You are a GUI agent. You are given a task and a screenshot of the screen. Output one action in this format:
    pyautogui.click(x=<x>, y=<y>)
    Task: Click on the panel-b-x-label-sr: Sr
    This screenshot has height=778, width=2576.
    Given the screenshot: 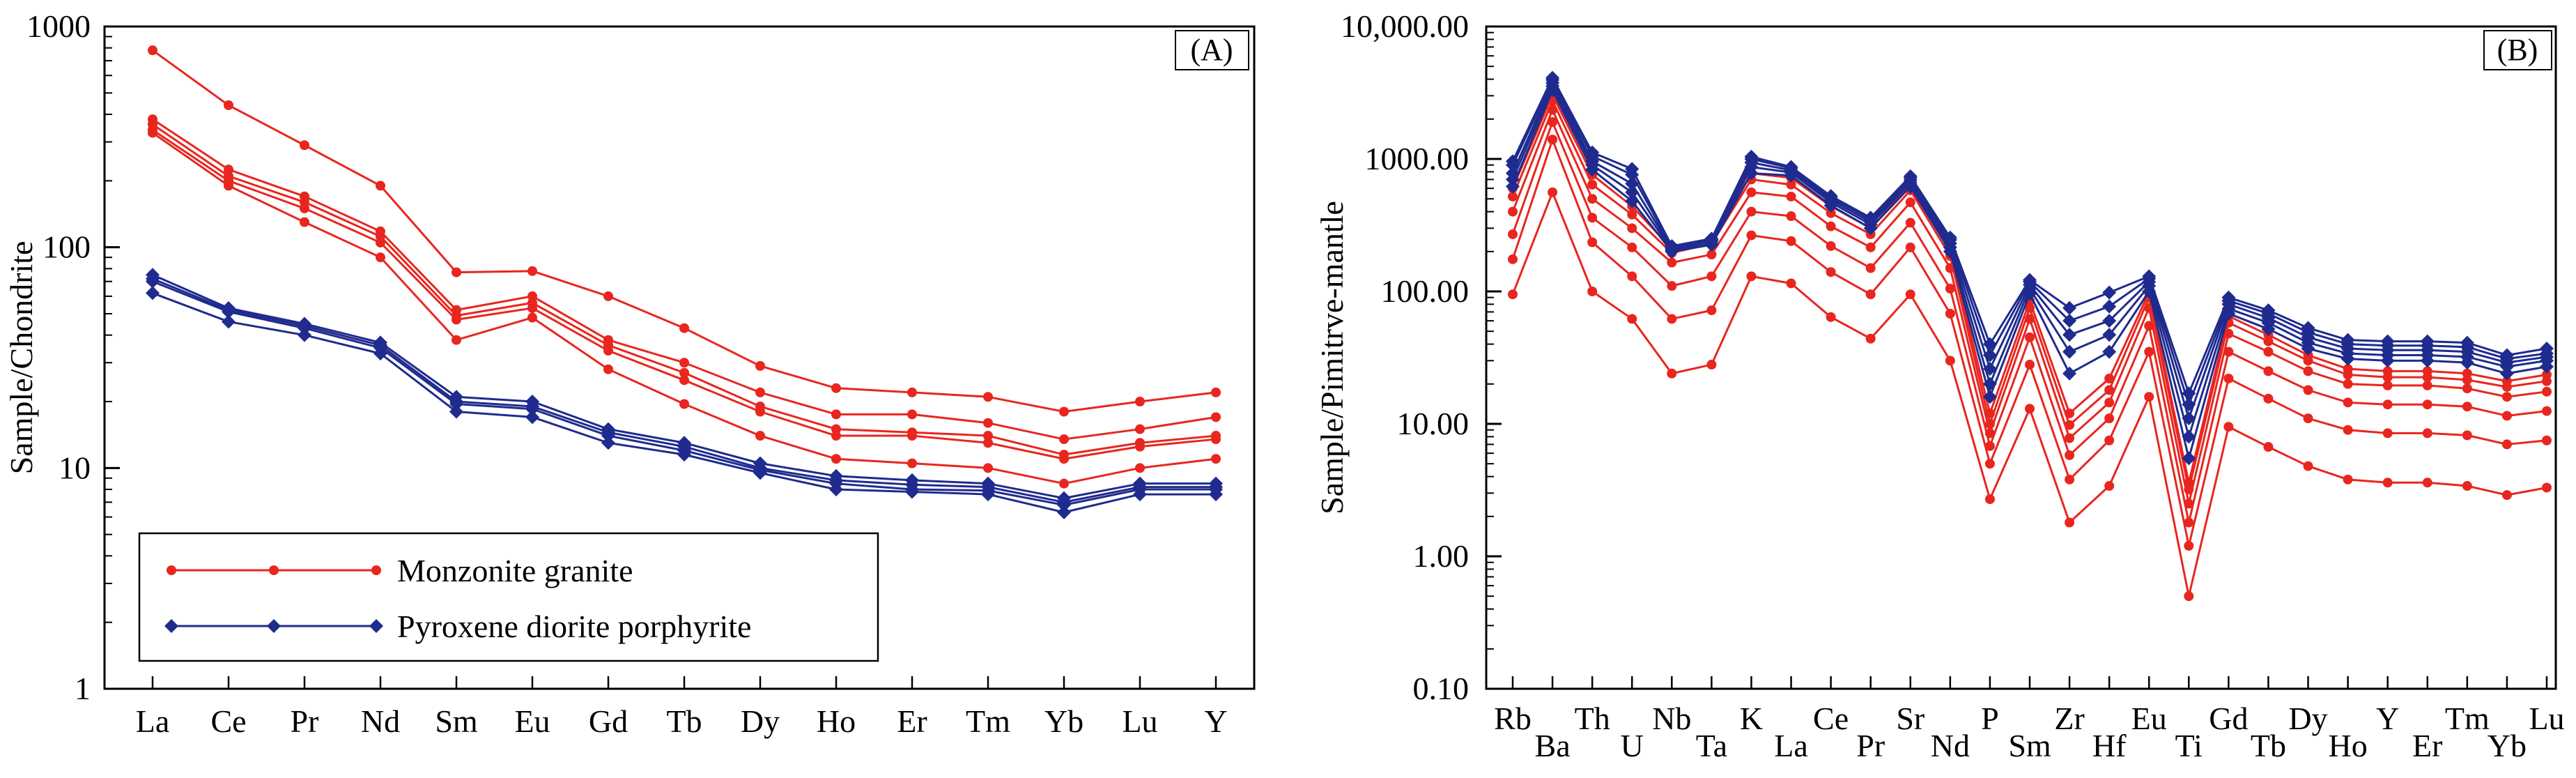 What is the action you would take?
    pyautogui.click(x=1910, y=718)
    